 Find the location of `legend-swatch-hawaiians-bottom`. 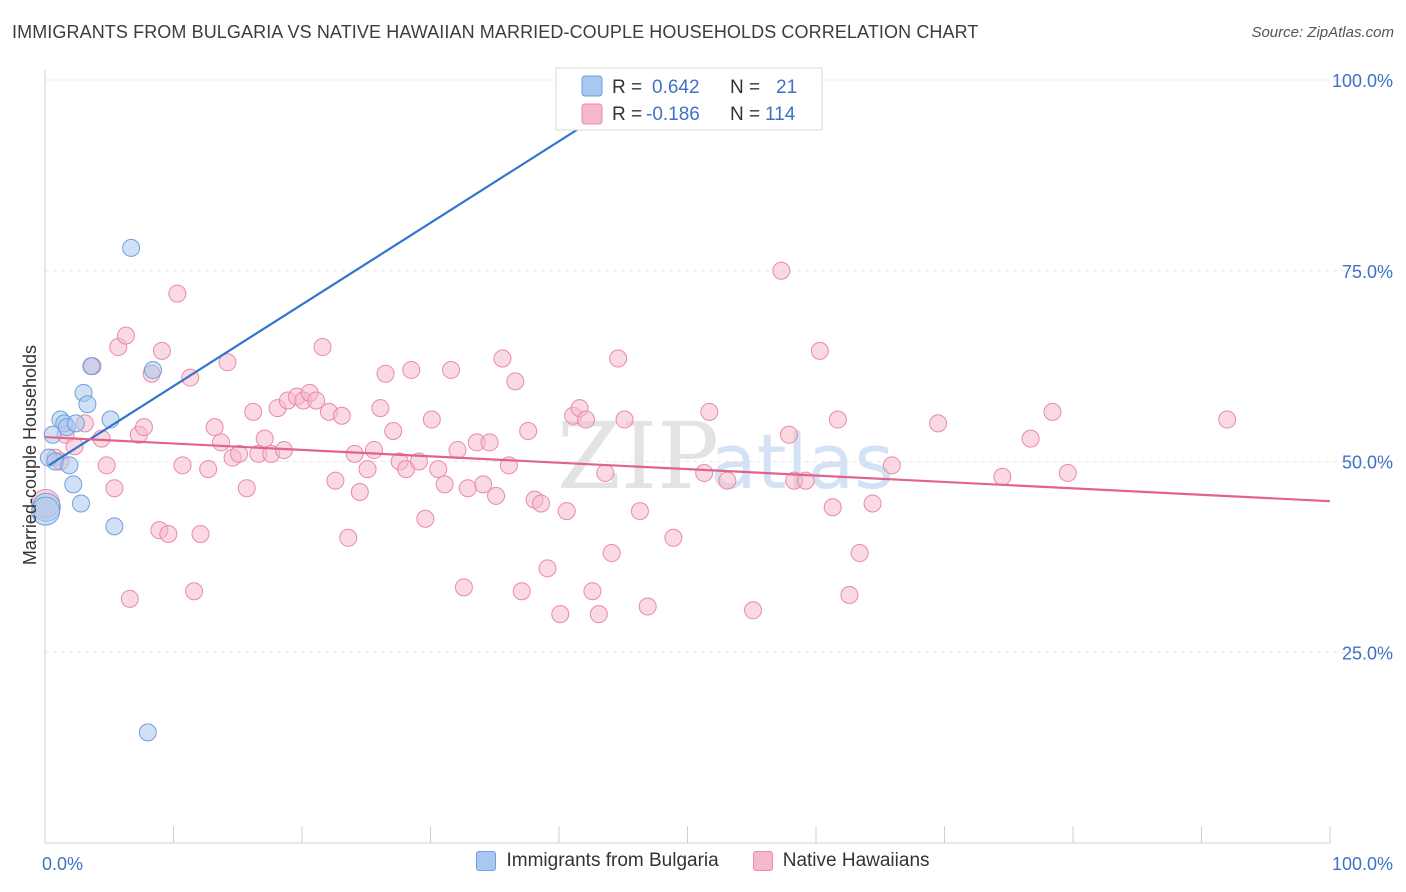

legend-swatch-hawaiians-bottom is located at coordinates (762, 861).